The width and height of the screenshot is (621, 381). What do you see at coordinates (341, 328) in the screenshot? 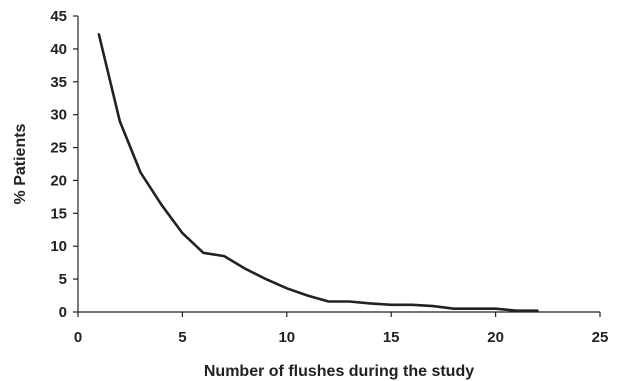
I see `x-axis: 0 5 10 15 20 25` at bounding box center [341, 328].